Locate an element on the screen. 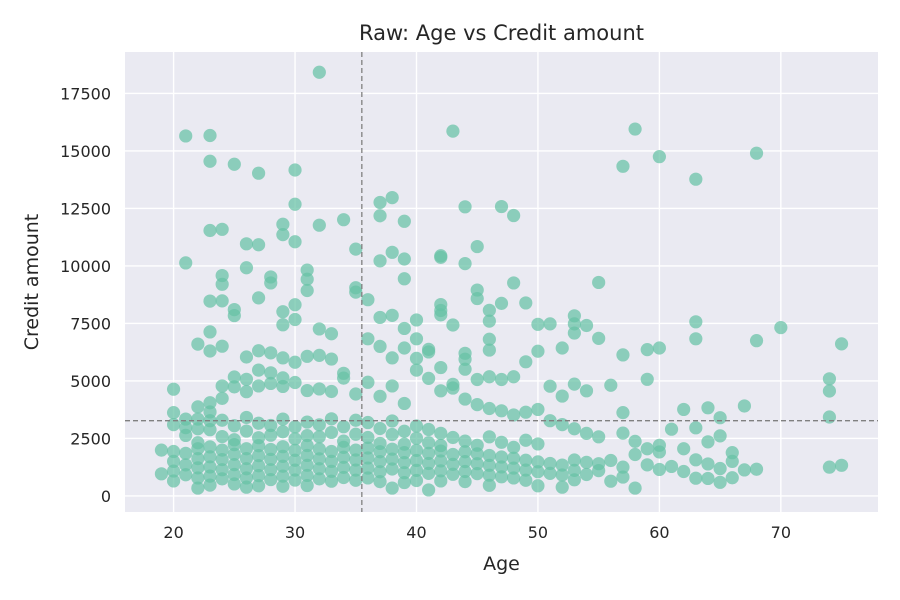 The width and height of the screenshot is (900, 600). y-tick-label: 12500 is located at coordinates (85, 208).